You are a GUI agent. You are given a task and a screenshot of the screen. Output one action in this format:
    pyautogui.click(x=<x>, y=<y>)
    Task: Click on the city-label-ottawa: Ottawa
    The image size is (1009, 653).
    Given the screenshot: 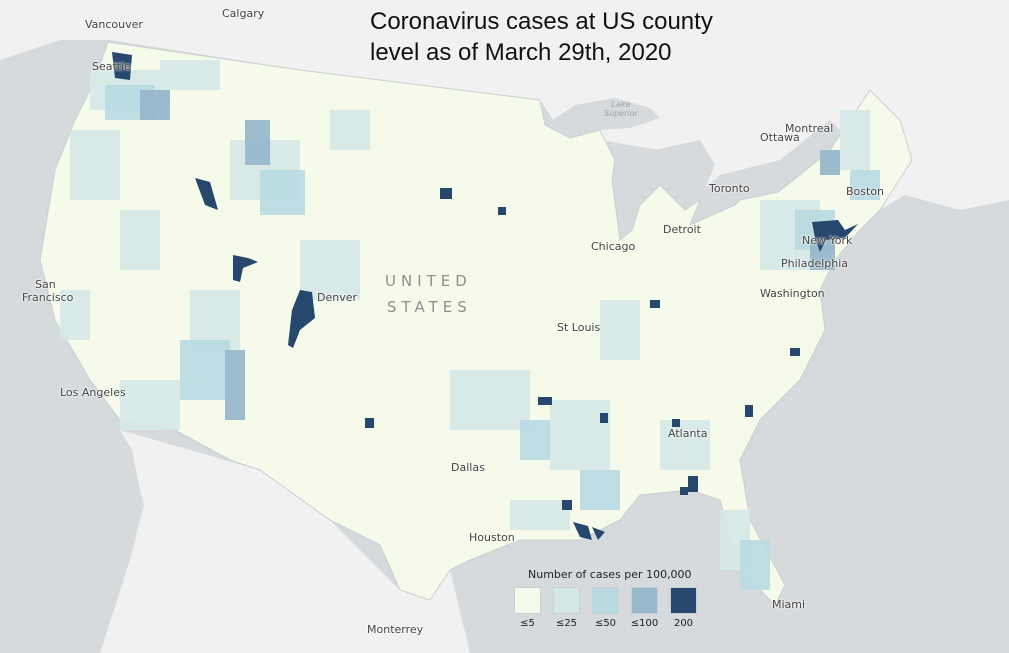 What is the action you would take?
    pyautogui.click(x=780, y=137)
    